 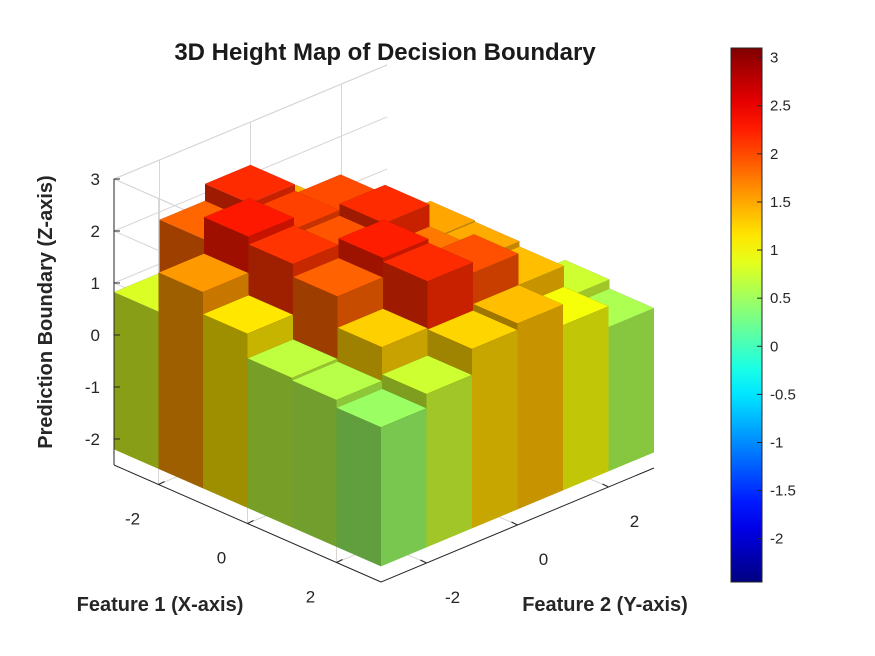 I want to click on colorbar-tick-label: -2, so click(x=776, y=539).